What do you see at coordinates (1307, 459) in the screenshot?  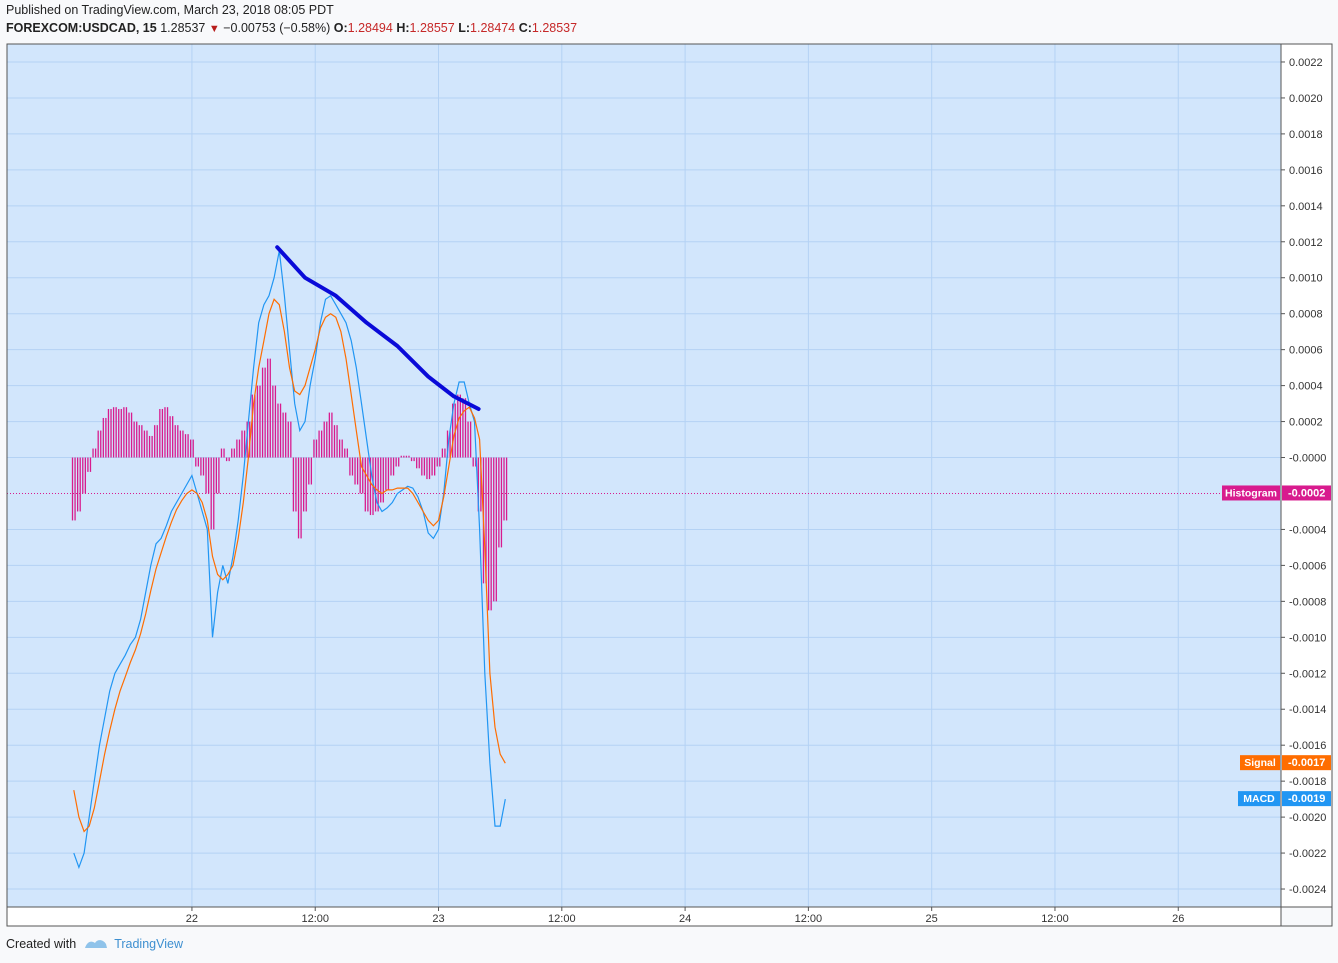 I see `price-tick-label: -0.0000` at bounding box center [1307, 459].